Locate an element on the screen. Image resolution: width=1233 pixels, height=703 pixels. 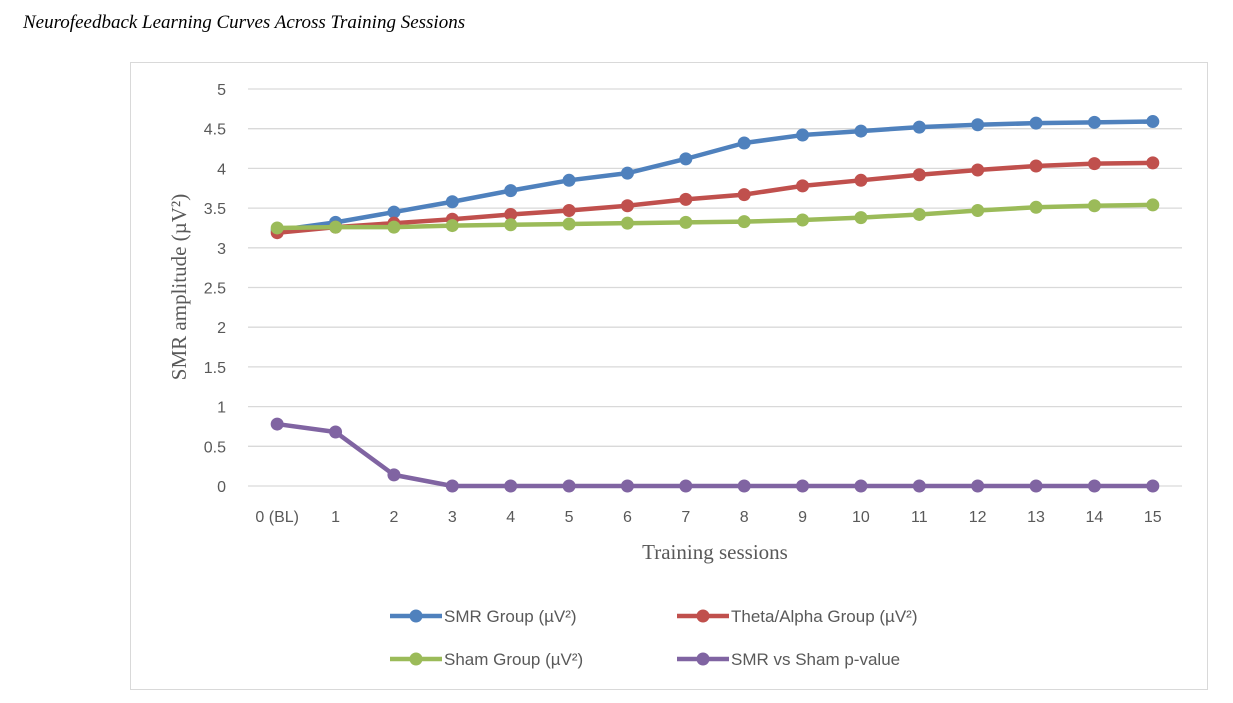
y-tick-label: 4 is located at coordinates (221, 169).